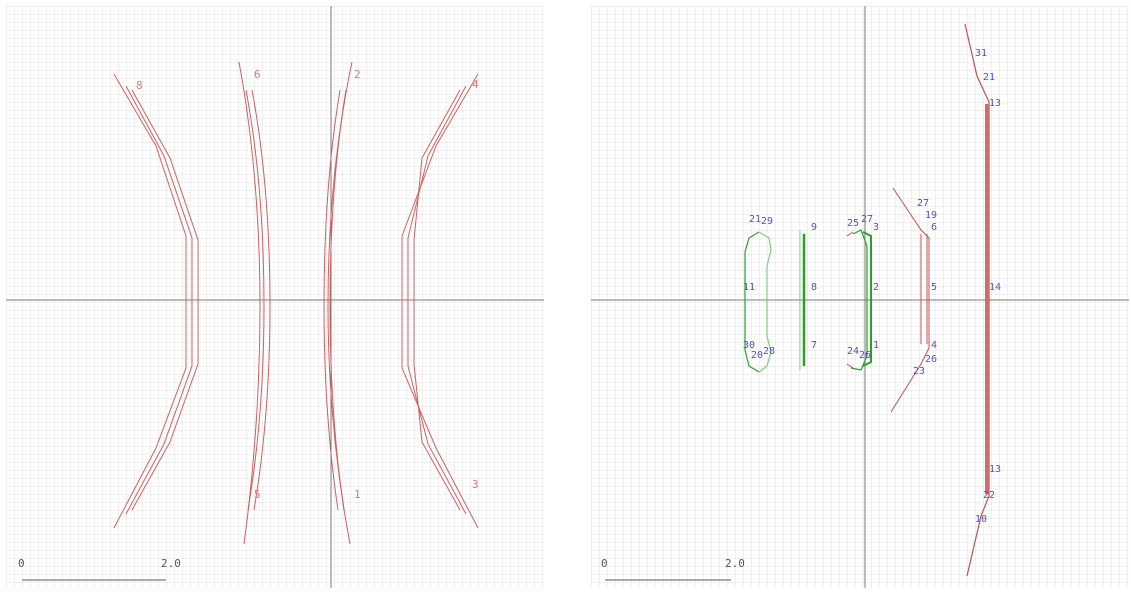 The height and width of the screenshot is (593, 1131). I want to click on label-outer-29: 29, so click(767, 221).